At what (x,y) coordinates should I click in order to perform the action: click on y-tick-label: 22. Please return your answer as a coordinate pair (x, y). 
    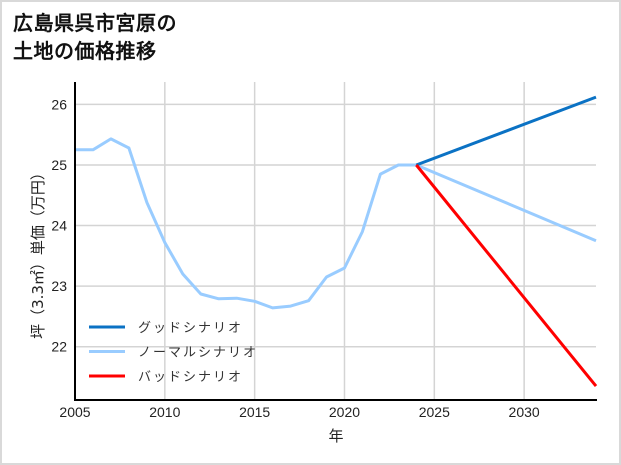
    Looking at the image, I should click on (59, 347).